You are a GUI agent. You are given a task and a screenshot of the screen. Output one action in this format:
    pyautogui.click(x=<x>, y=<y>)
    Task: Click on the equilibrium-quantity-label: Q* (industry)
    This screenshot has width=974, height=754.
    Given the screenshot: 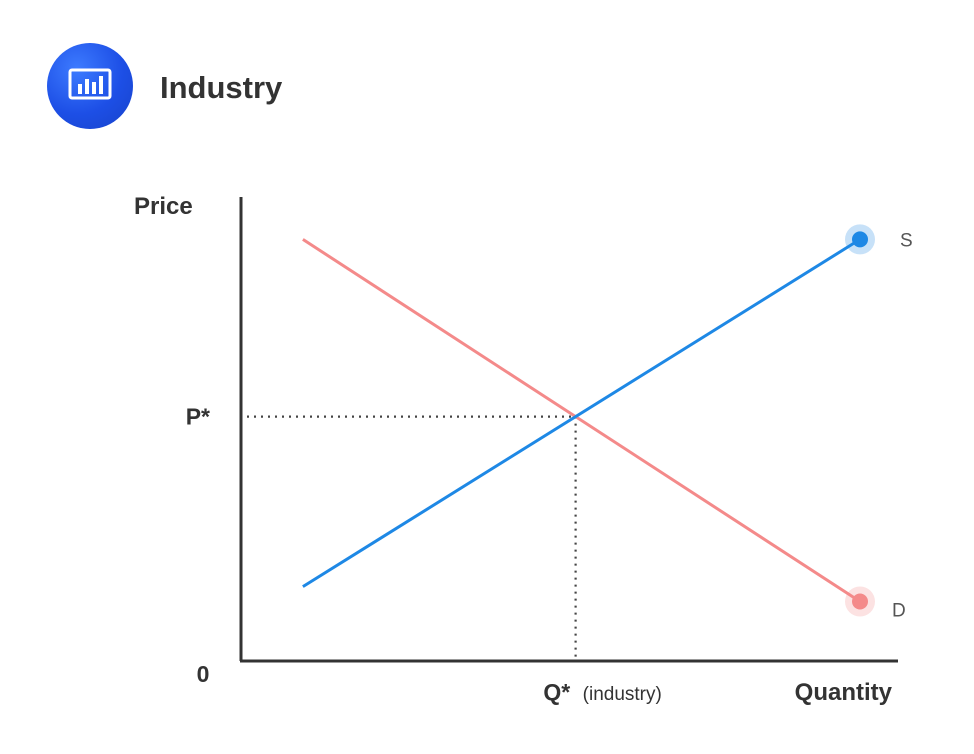 What is the action you would take?
    pyautogui.click(x=602, y=692)
    